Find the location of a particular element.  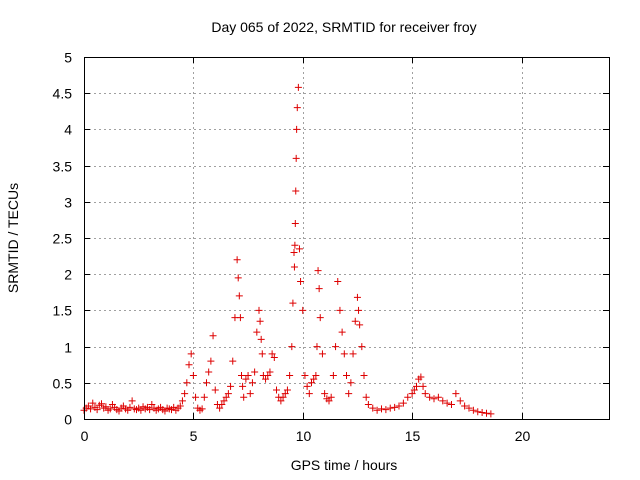

y-tick-label: 0 is located at coordinates (68, 420).